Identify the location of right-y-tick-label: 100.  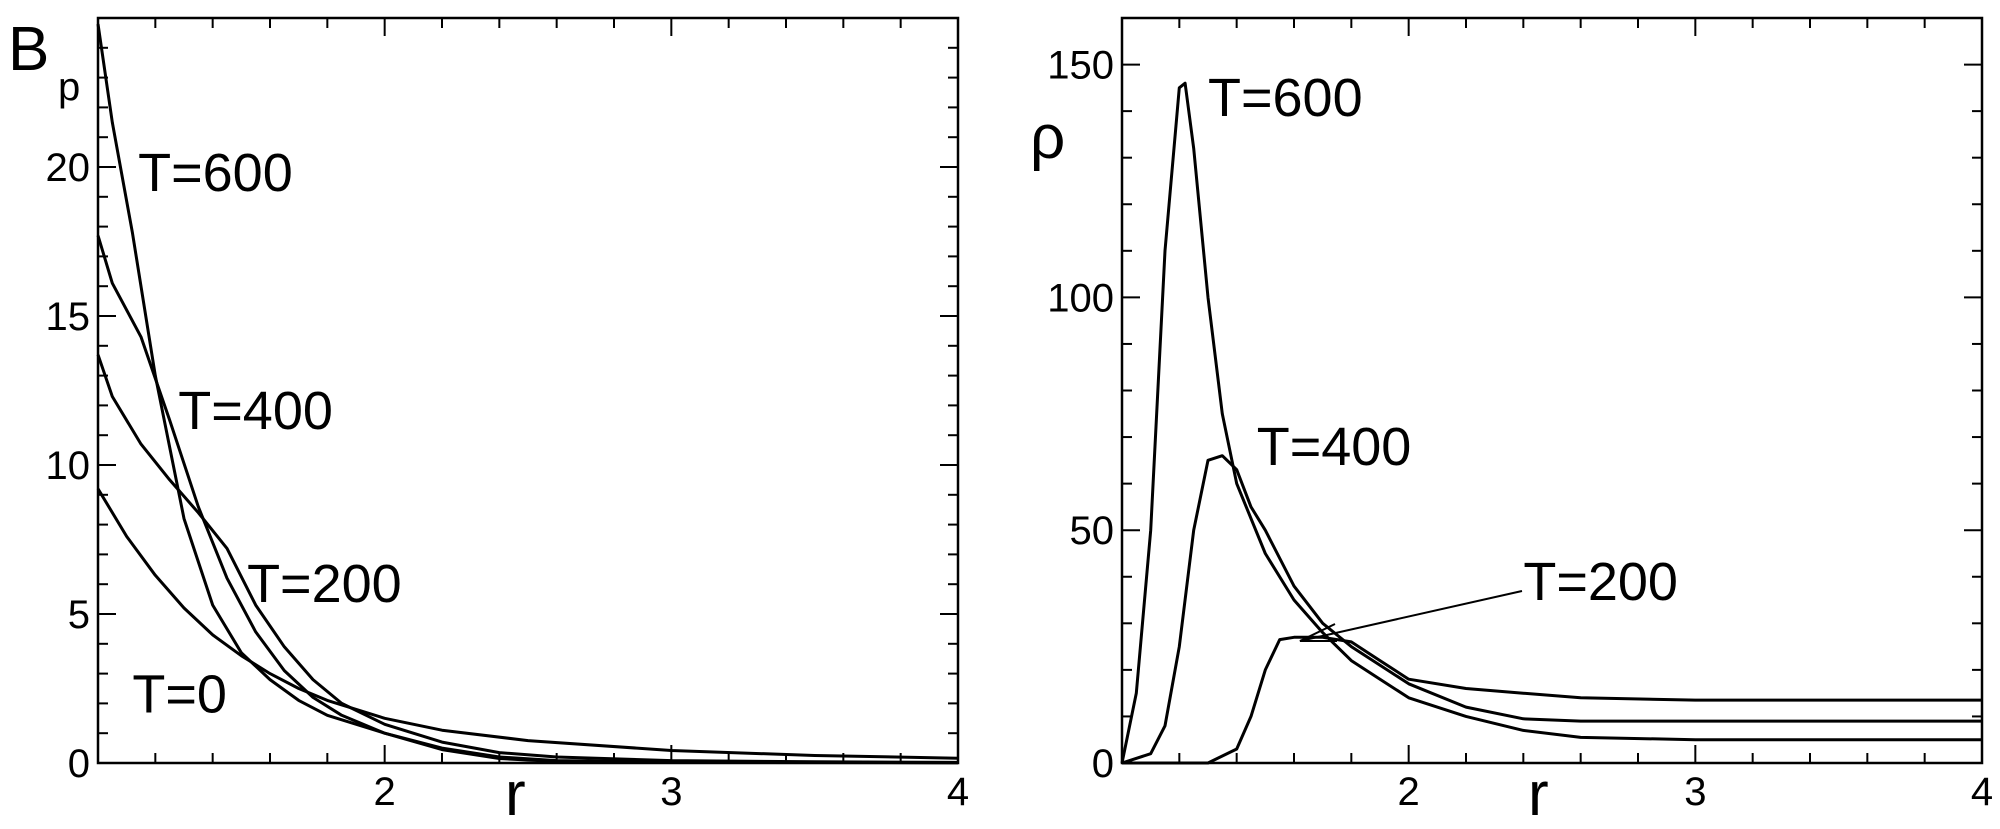
(1080, 298).